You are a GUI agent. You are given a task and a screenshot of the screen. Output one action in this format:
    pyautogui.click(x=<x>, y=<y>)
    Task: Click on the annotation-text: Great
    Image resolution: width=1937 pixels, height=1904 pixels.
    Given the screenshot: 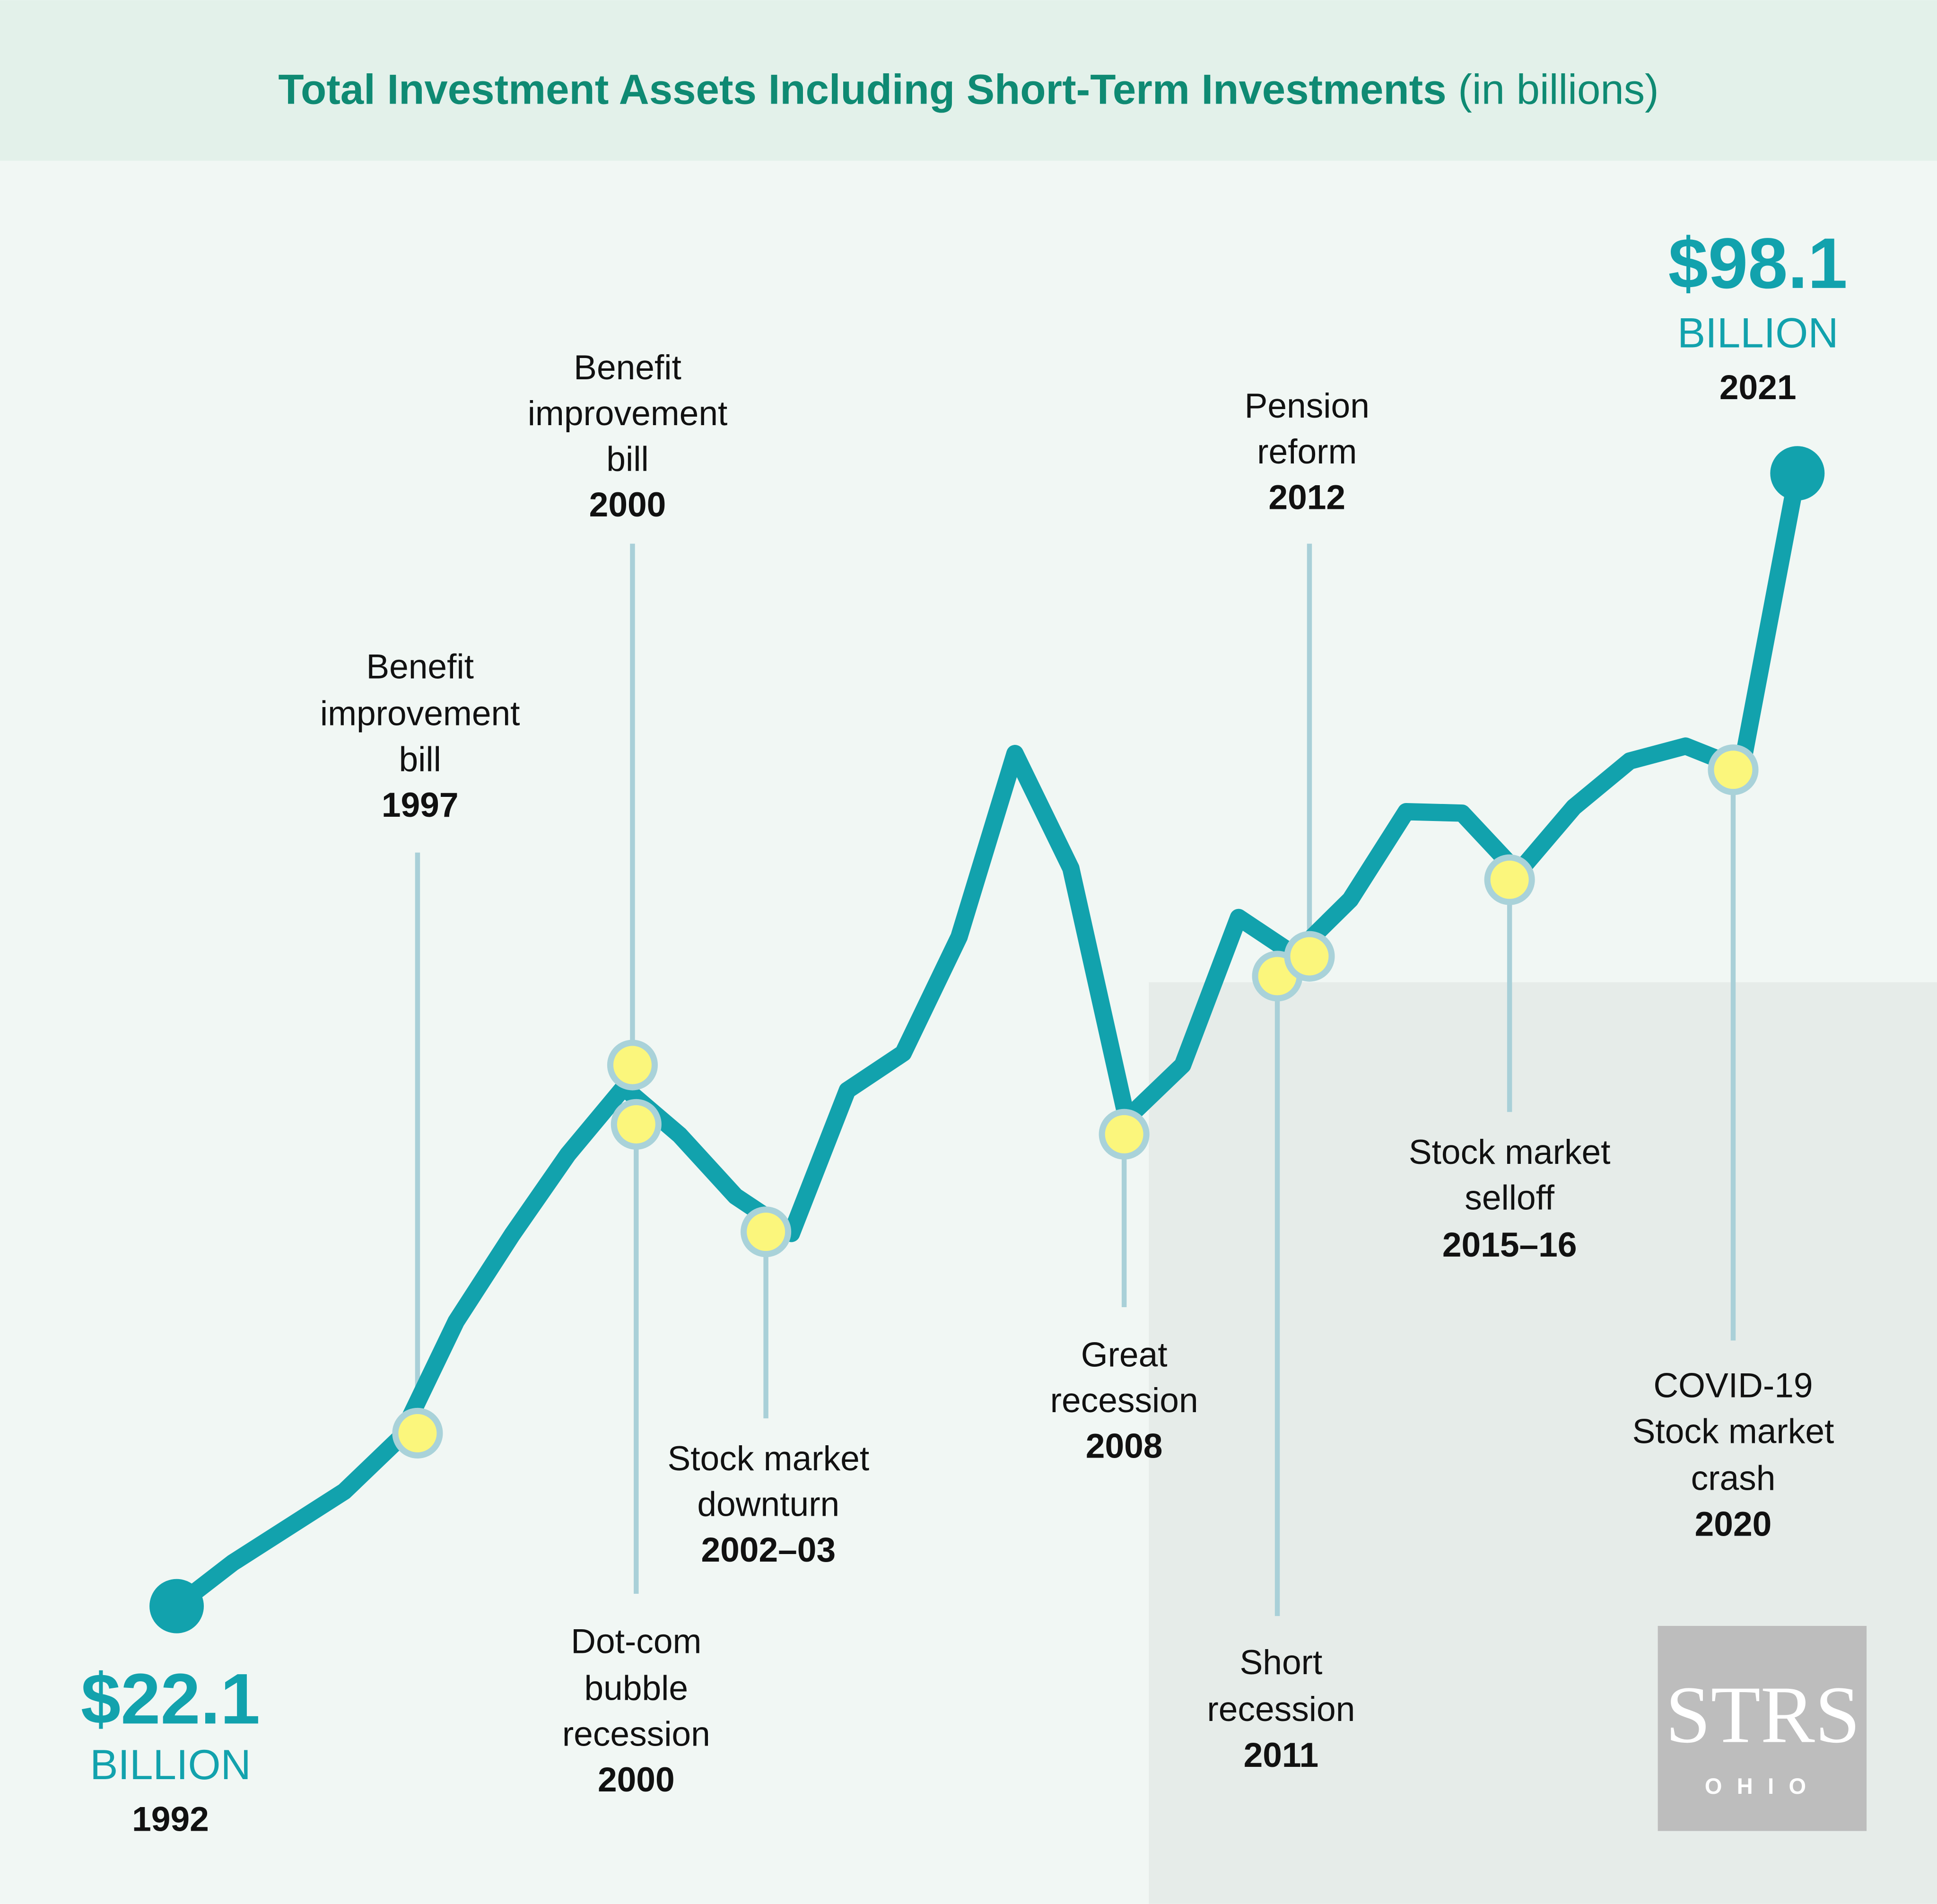 What is the action you would take?
    pyautogui.click(x=1124, y=1355)
    